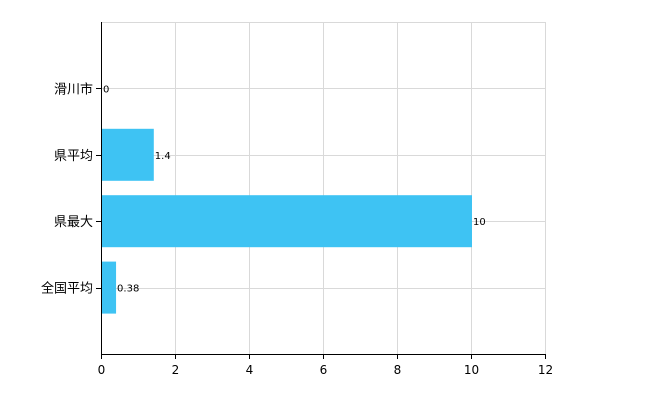 The width and height of the screenshot is (650, 400). Describe the element at coordinates (128, 289) in the screenshot. I see `data-label: 0.38` at that location.